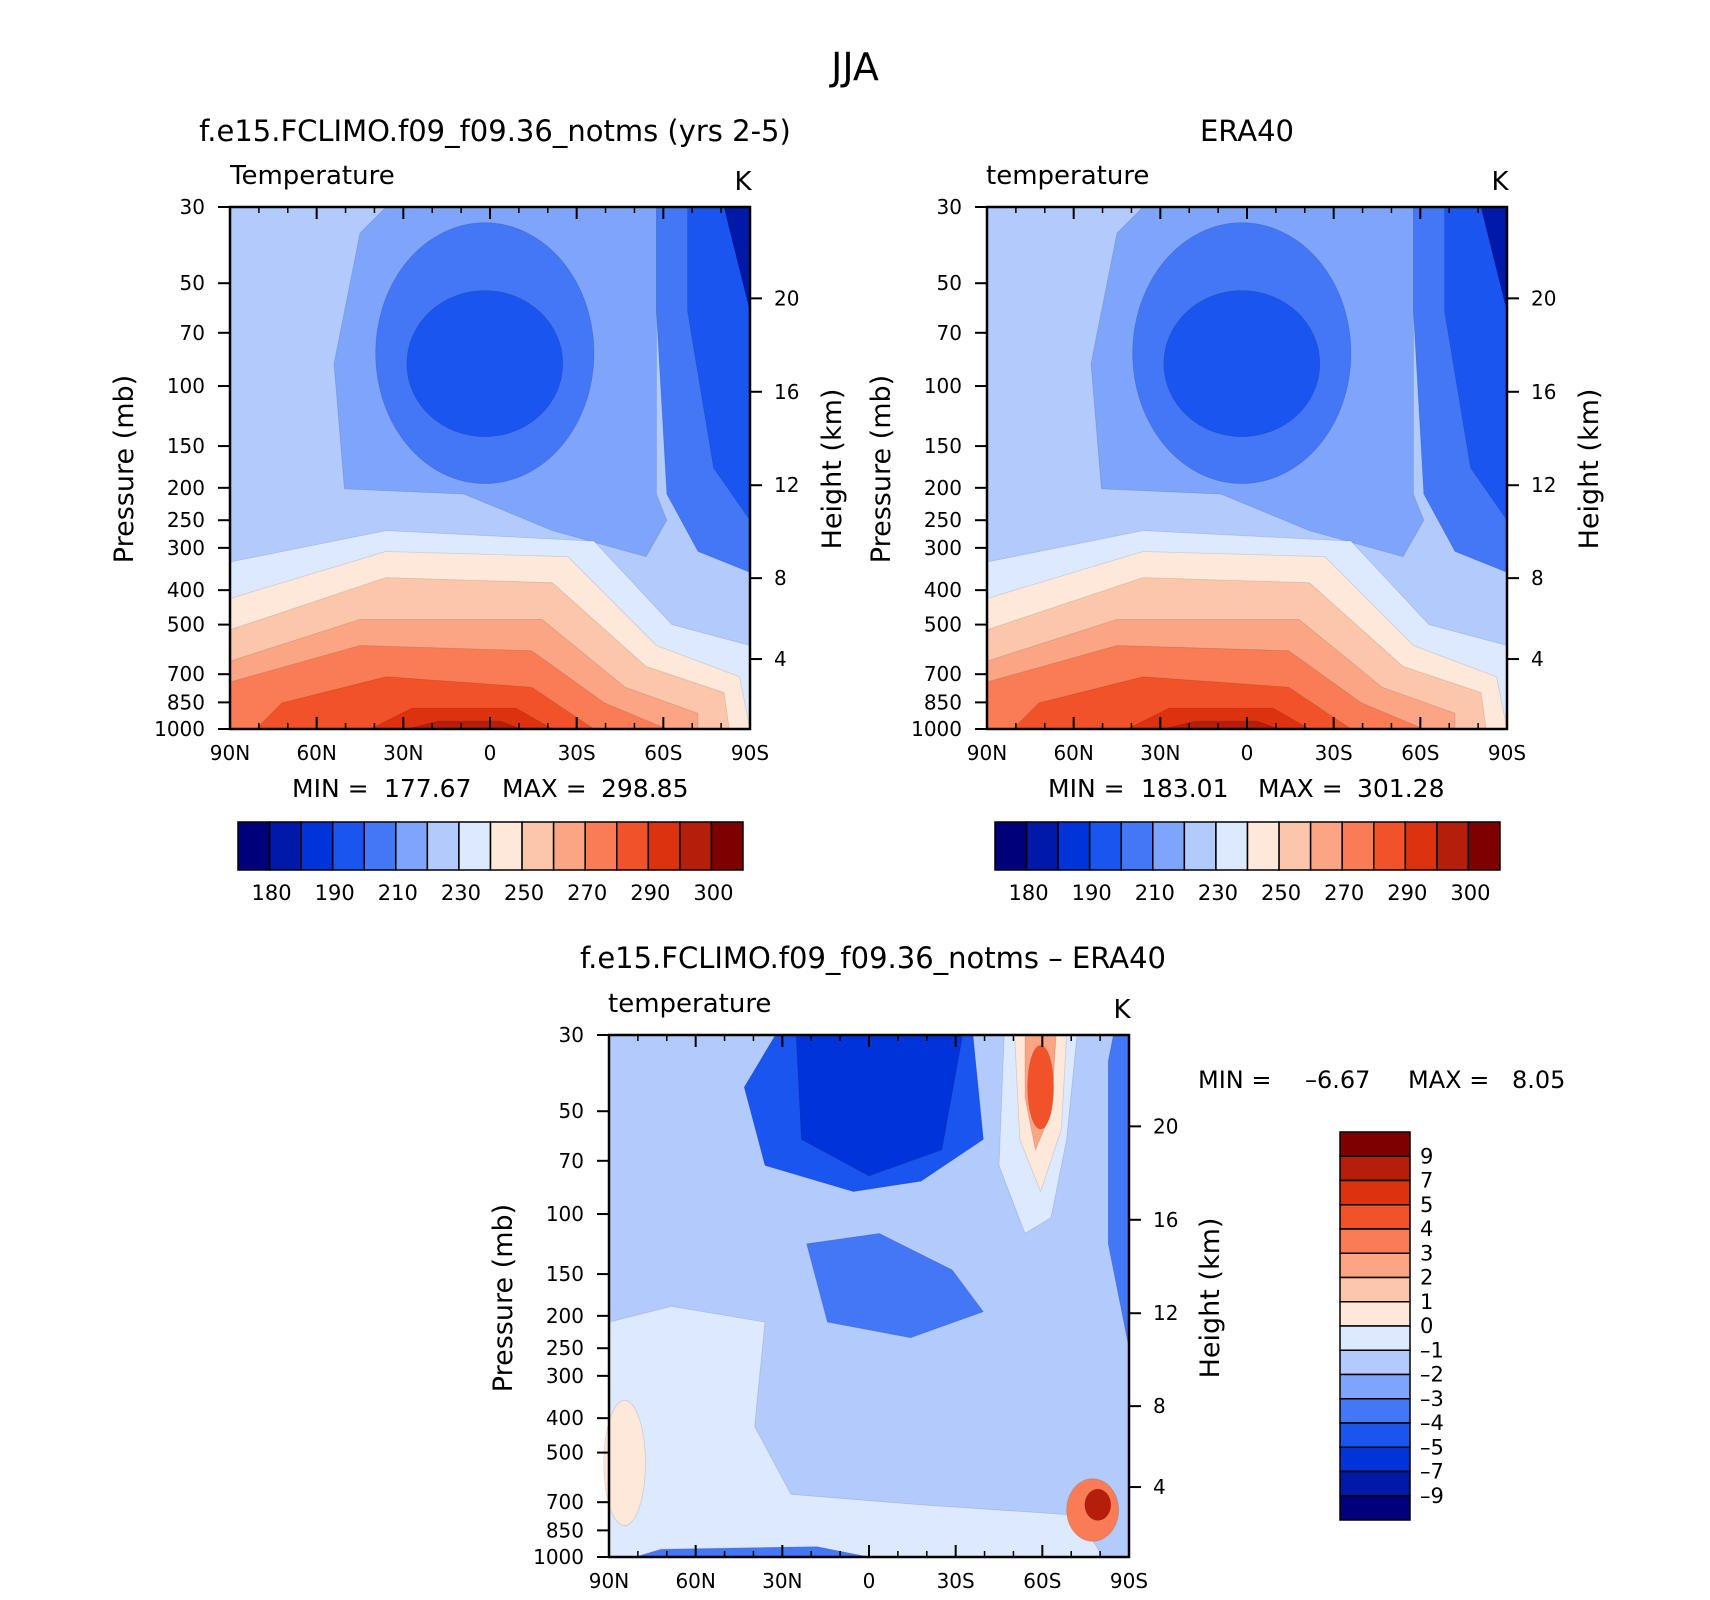  Describe the element at coordinates (949, 207) in the screenshot. I see `y-tick-label: 30` at that location.